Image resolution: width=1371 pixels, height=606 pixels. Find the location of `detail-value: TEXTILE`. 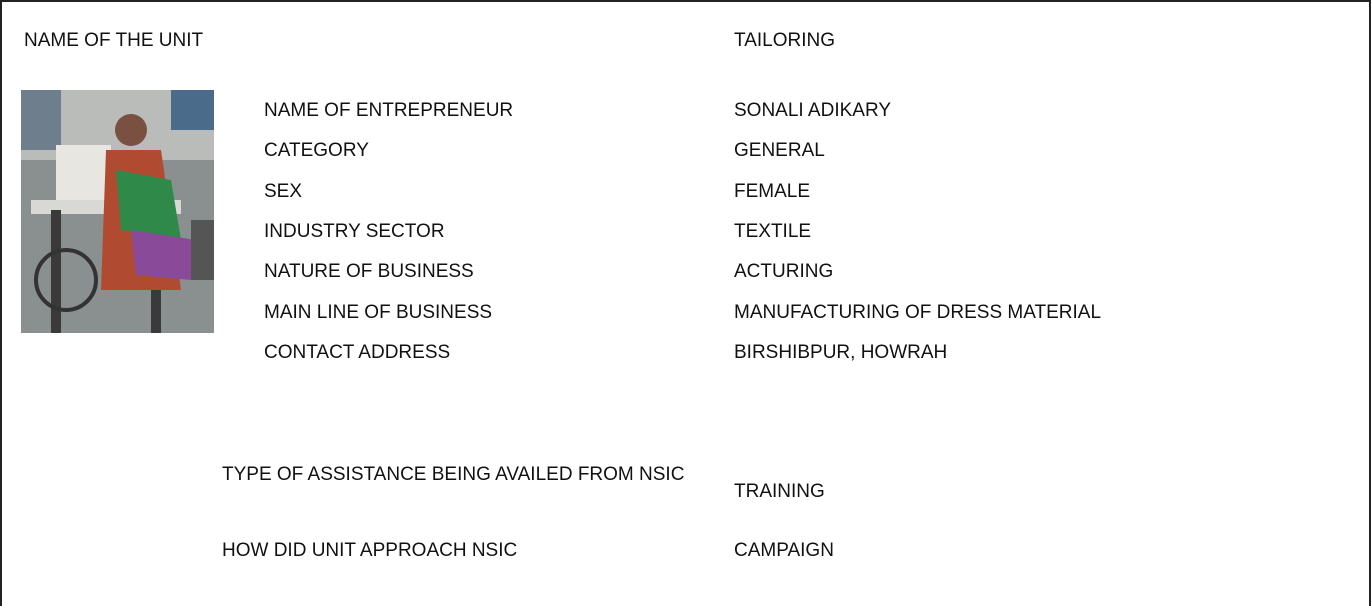

detail-value: TEXTILE is located at coordinates (773, 231).